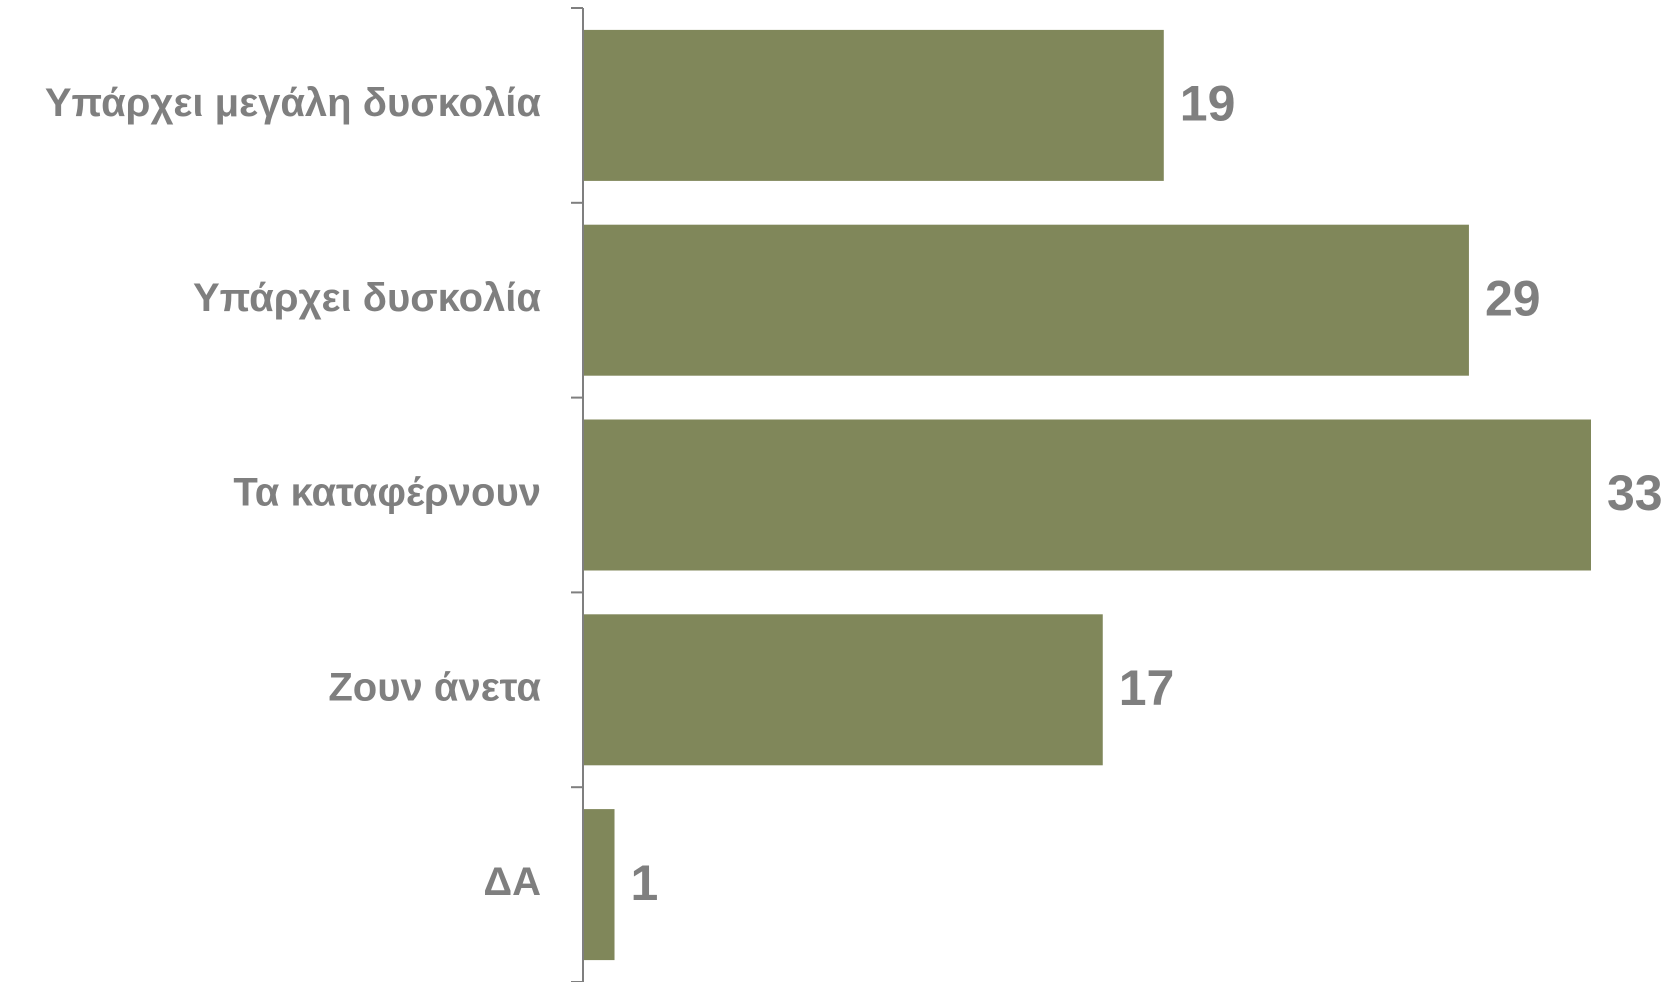 This screenshot has width=1671, height=982. What do you see at coordinates (293, 103) in the screenshot?
I see `category-label: Υπάρχει μεγάλη δυσκολία` at bounding box center [293, 103].